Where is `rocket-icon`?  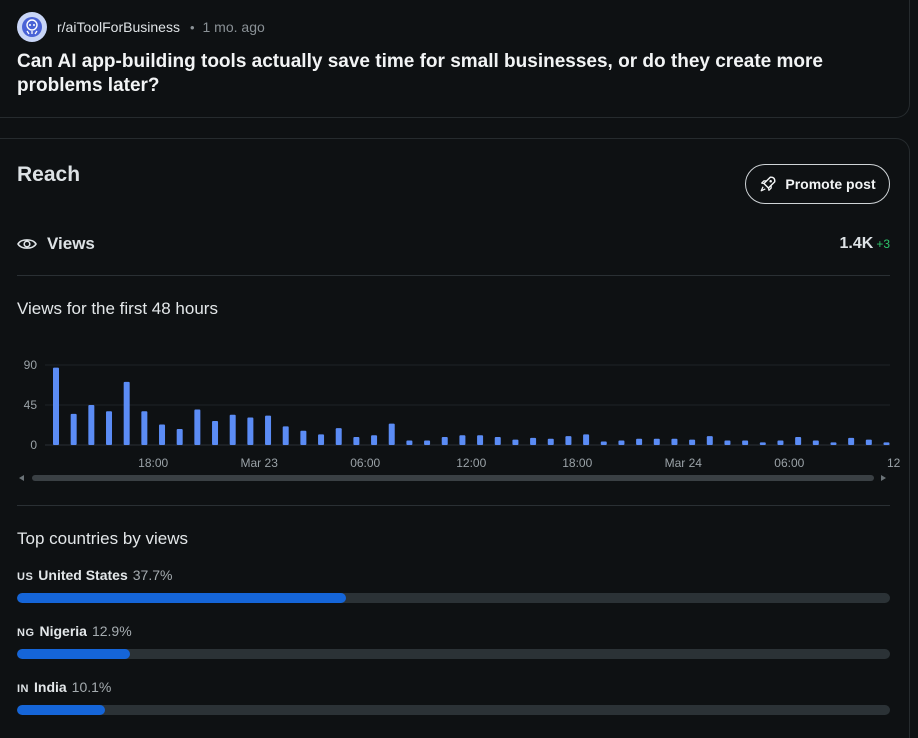
rocket-icon is located at coordinates (768, 184).